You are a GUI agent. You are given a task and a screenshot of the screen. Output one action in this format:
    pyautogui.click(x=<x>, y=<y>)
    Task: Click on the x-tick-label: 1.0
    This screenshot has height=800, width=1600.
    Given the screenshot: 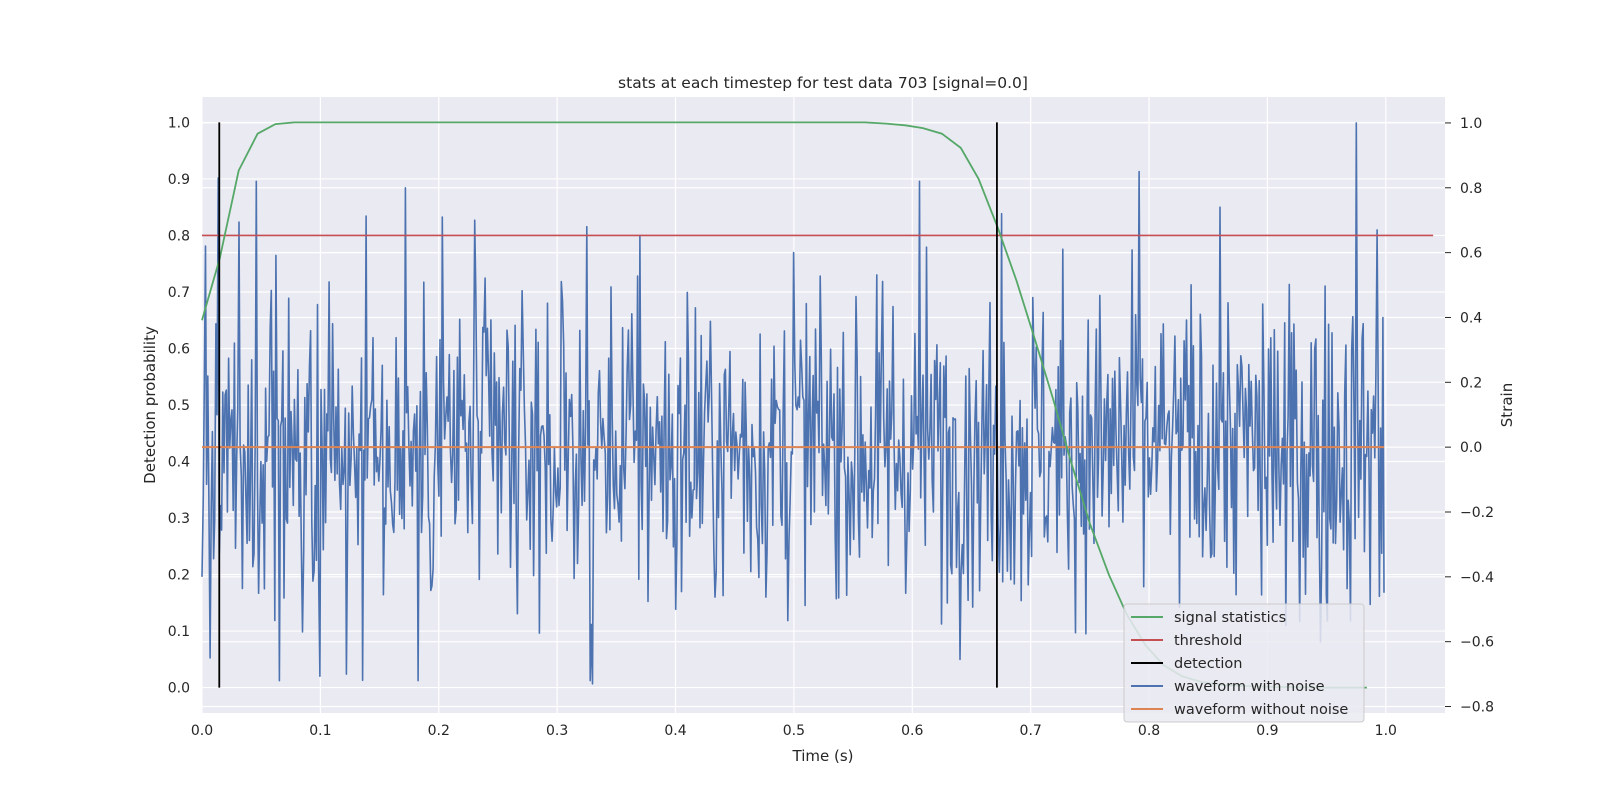 What is the action you would take?
    pyautogui.click(x=1386, y=731)
    